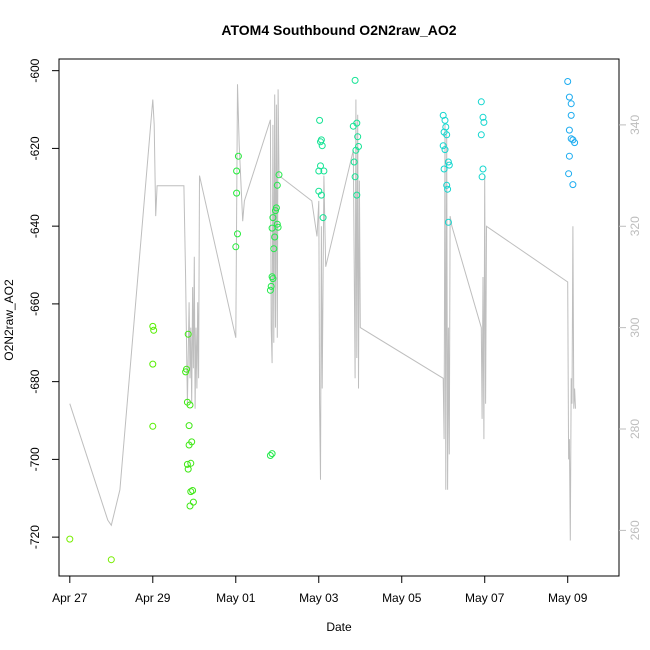  I want to click on y2-tick-label-4: 340, so click(635, 125).